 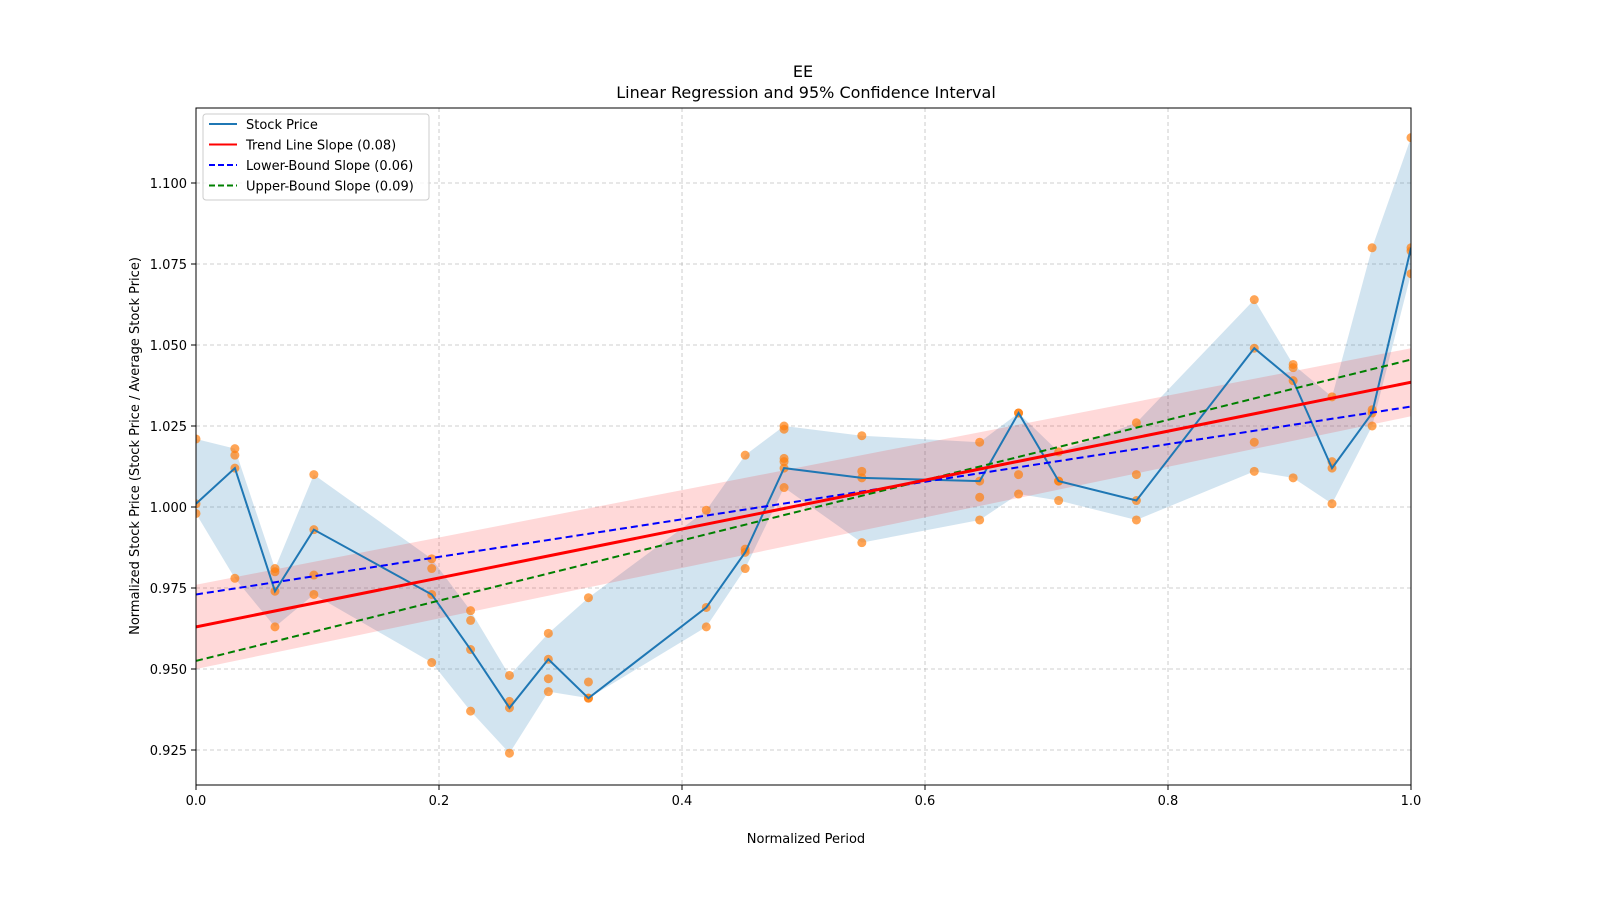 I want to click on x-tick-label: 0.4, so click(x=682, y=801).